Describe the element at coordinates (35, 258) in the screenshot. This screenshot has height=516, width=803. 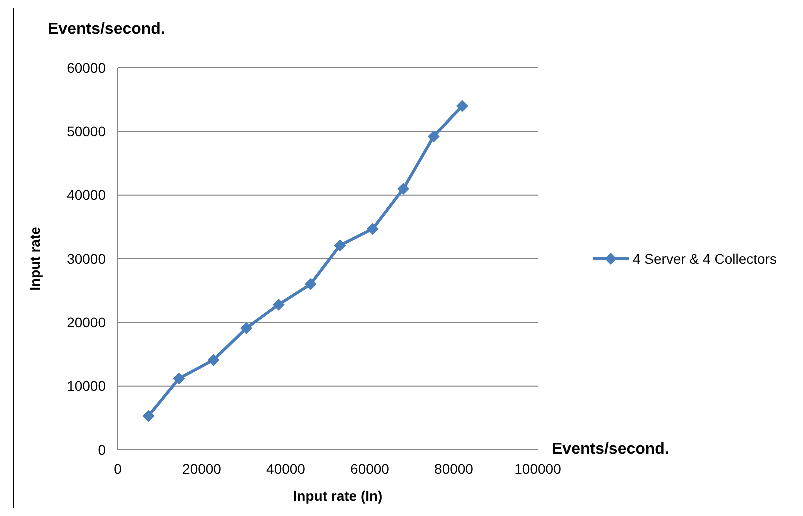
I see `y-axis-title: Input rate` at that location.